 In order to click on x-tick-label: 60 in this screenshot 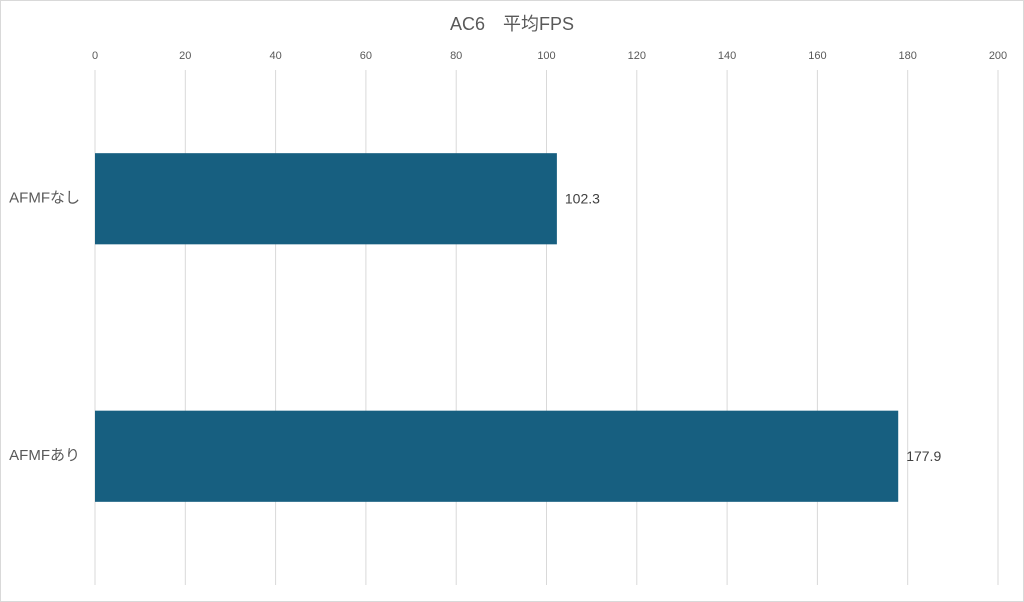, I will do `click(366, 56)`.